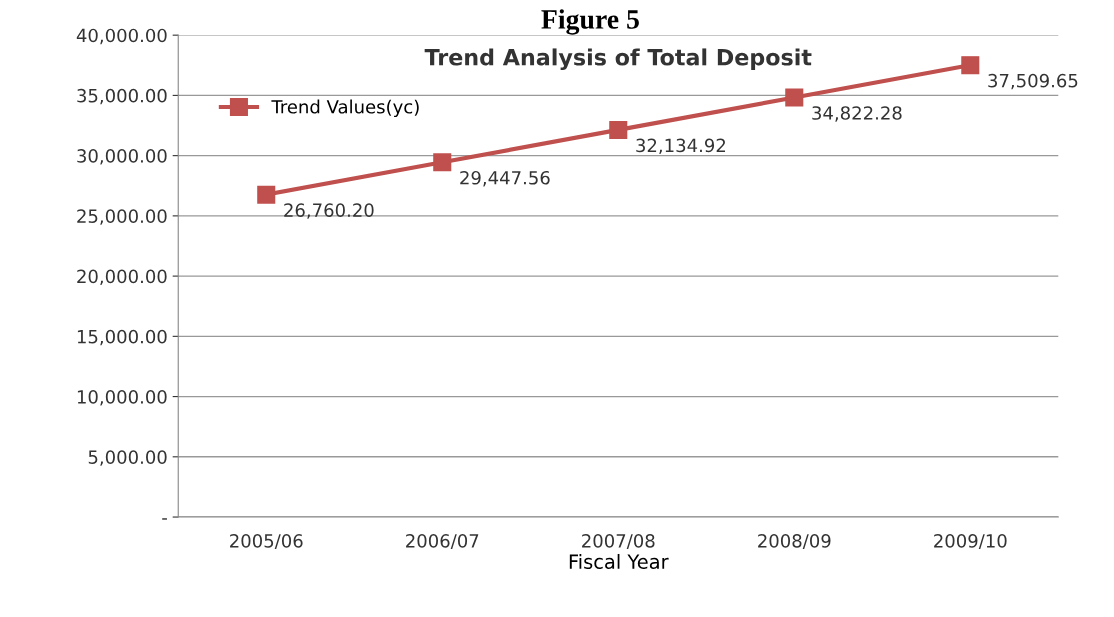 The height and width of the screenshot is (617, 1114). I want to click on x-axis-title: Fiscal Year, so click(619, 561).